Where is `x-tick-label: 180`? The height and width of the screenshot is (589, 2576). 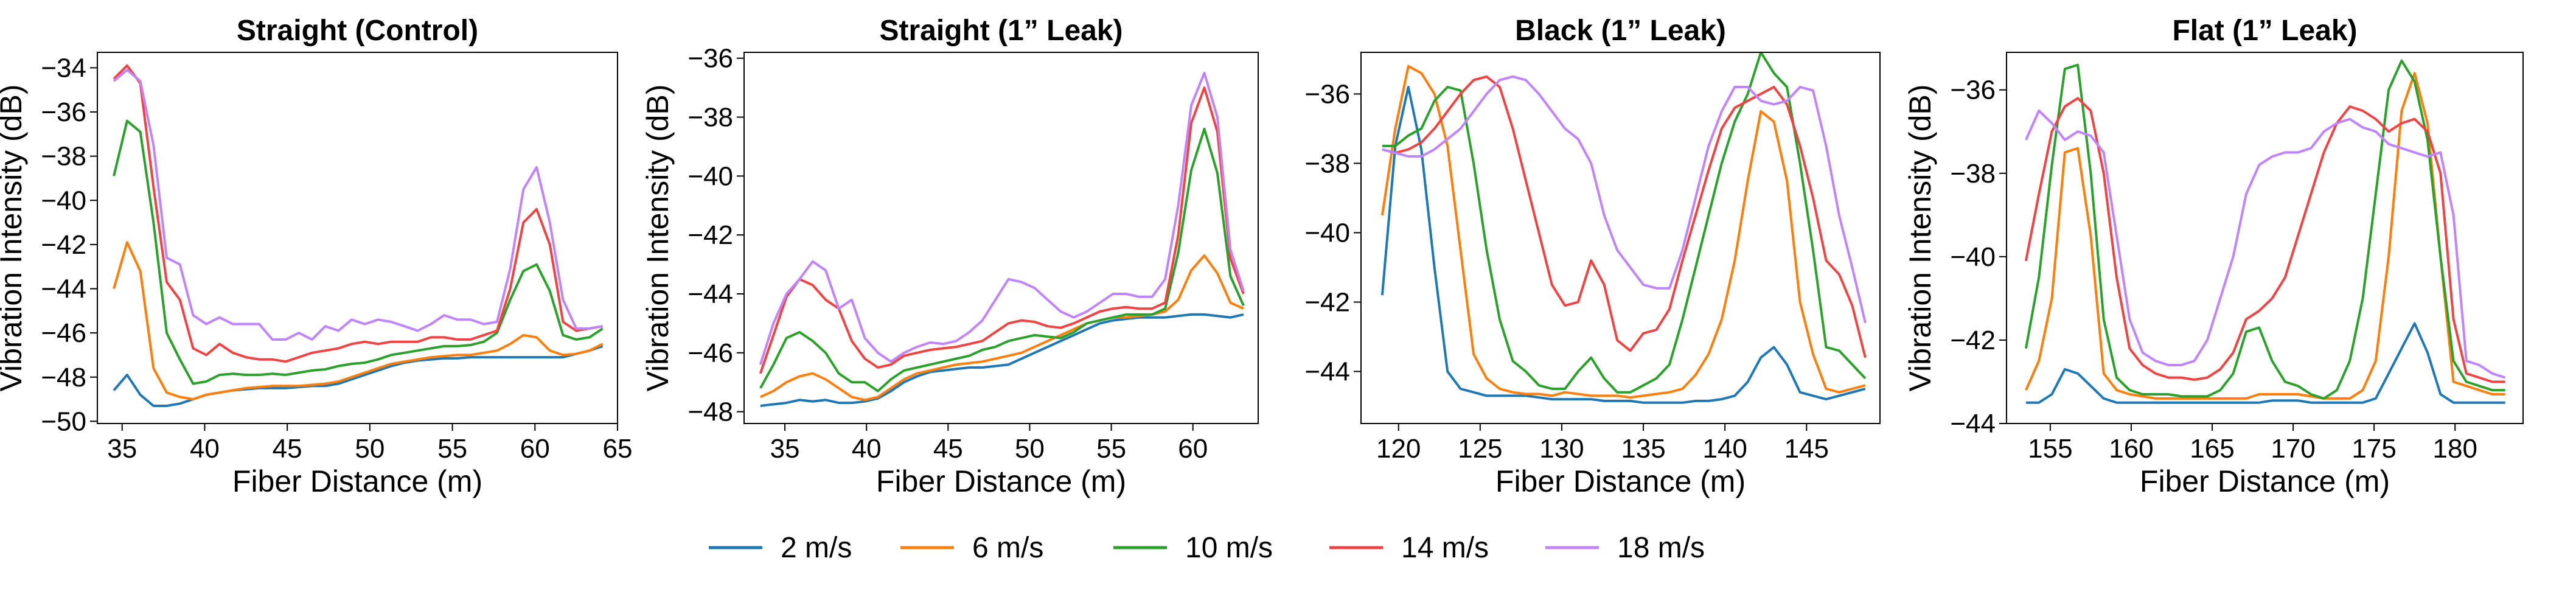 x-tick-label: 180 is located at coordinates (2455, 449).